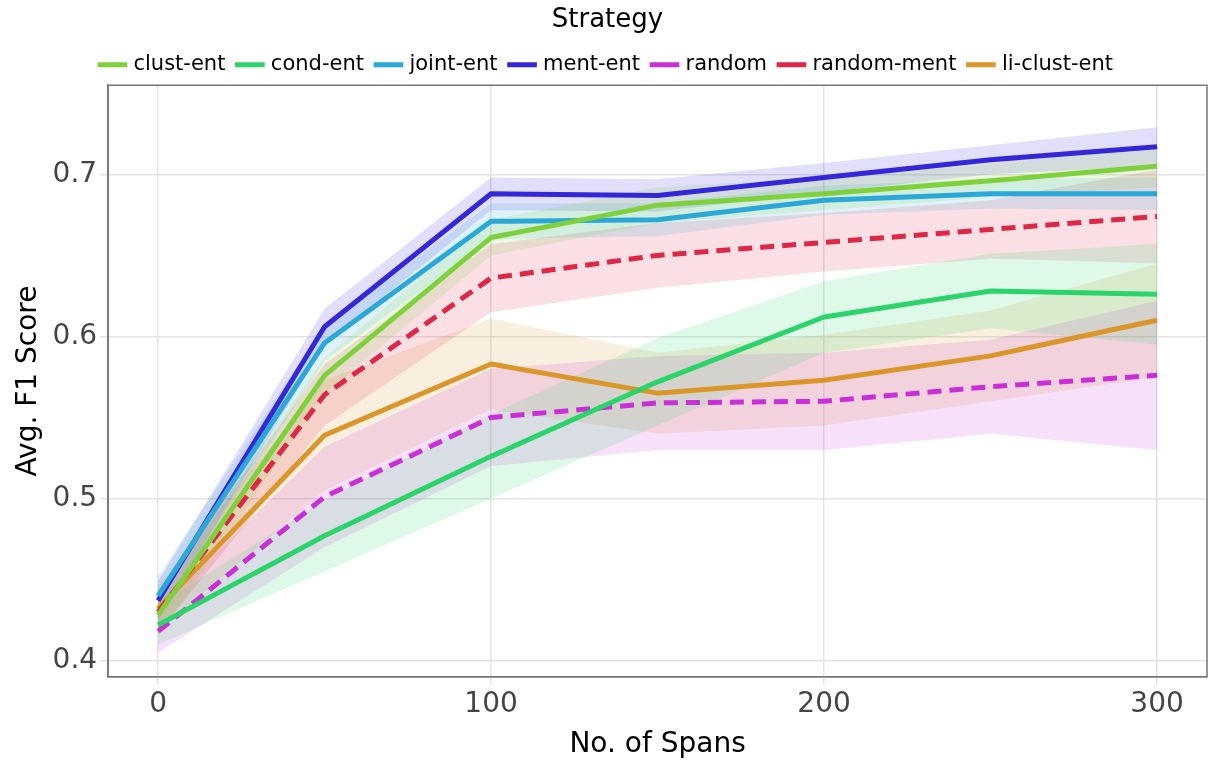 The image size is (1217, 771). What do you see at coordinates (491, 702) in the screenshot?
I see `x-tick-label: 100` at bounding box center [491, 702].